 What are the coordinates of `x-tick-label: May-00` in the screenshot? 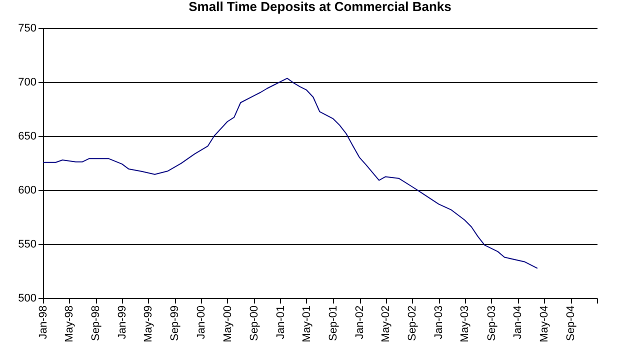 It's located at (228, 324).